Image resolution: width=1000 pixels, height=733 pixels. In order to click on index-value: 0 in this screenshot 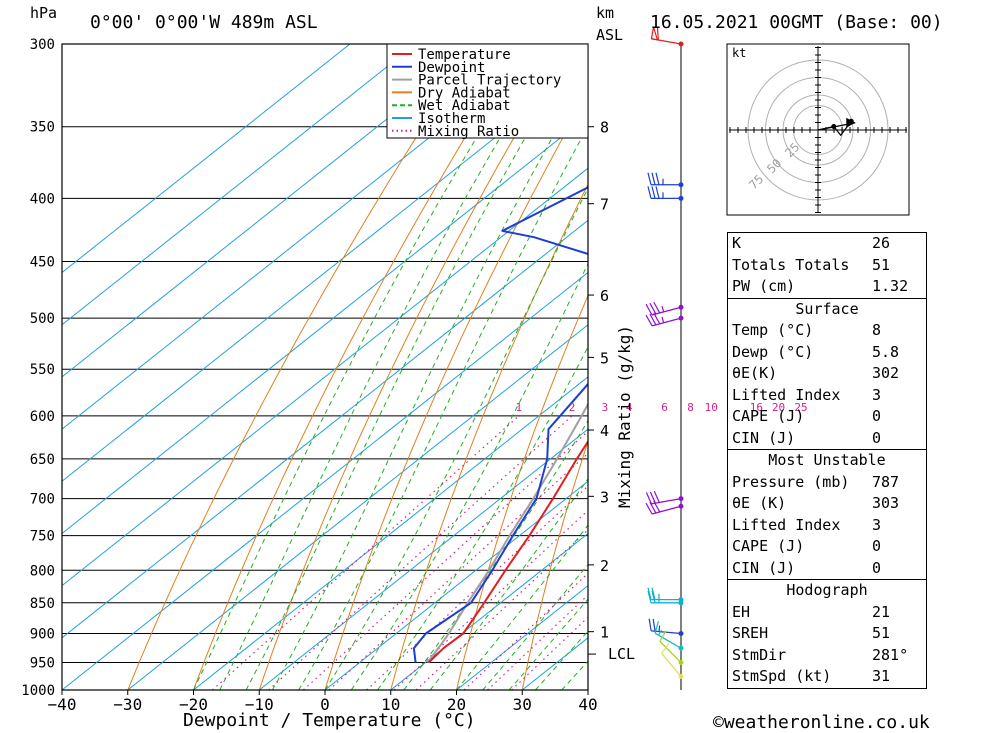, I will do `click(877, 567)`.